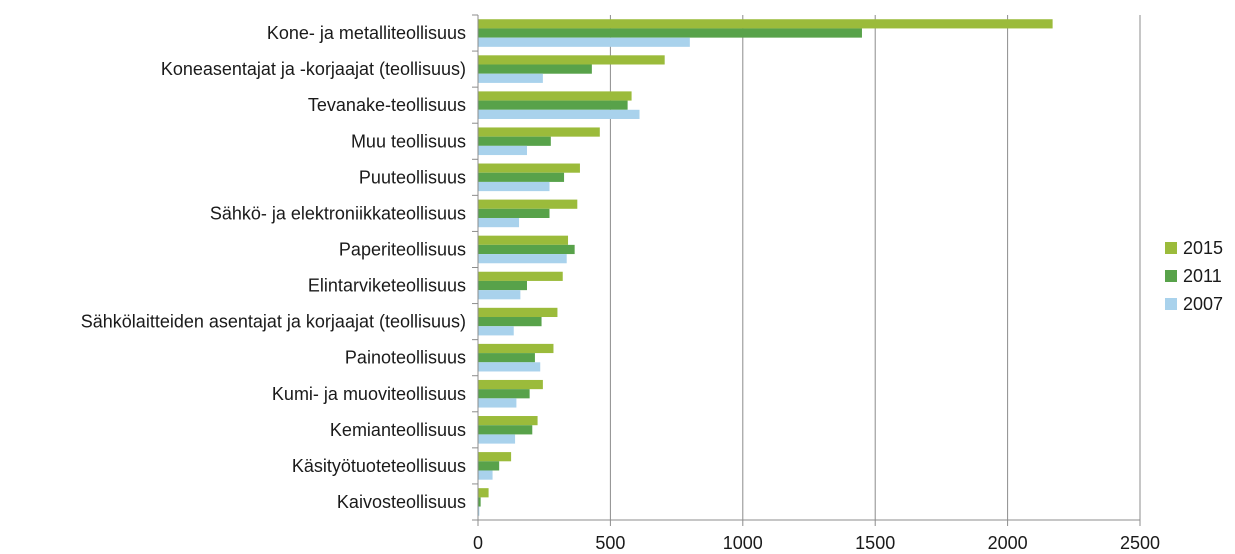  I want to click on x-tick-label: 500, so click(610, 543).